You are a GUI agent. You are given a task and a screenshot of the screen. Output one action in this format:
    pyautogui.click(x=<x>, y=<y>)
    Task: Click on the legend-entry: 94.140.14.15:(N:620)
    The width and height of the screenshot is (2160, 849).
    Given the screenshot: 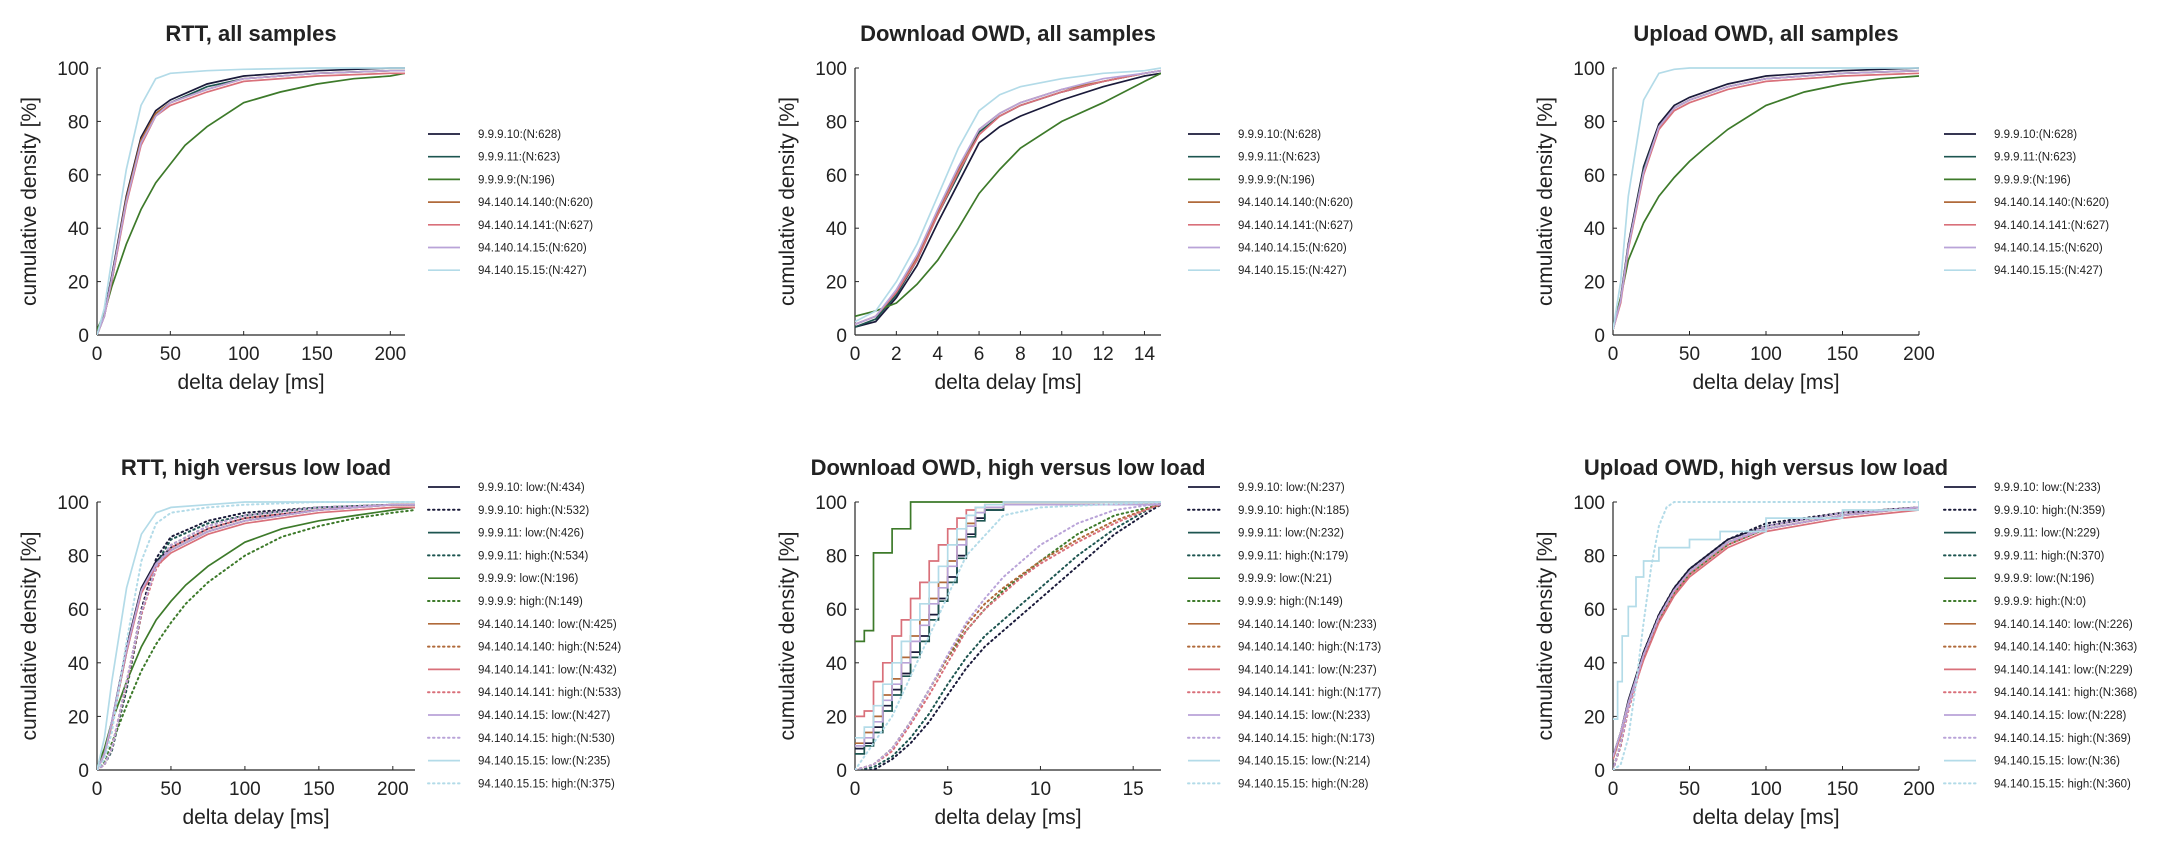 What is the action you would take?
    pyautogui.click(x=1292, y=249)
    